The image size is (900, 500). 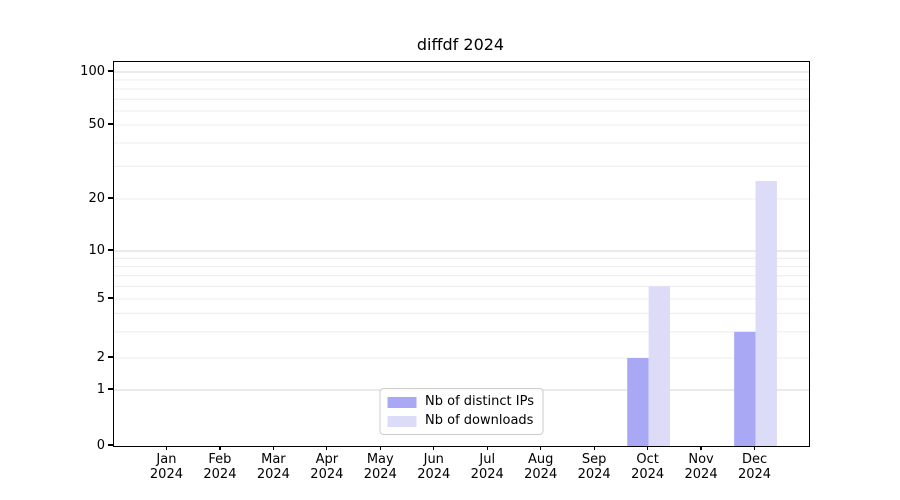 I want to click on y-tick-label-20: 20, so click(x=96, y=198).